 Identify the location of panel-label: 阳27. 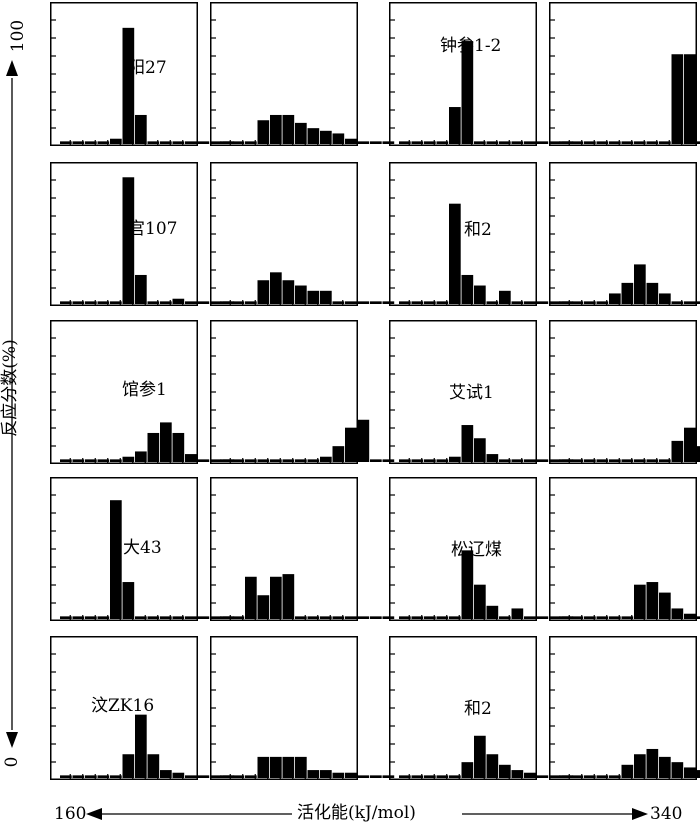
(147, 68).